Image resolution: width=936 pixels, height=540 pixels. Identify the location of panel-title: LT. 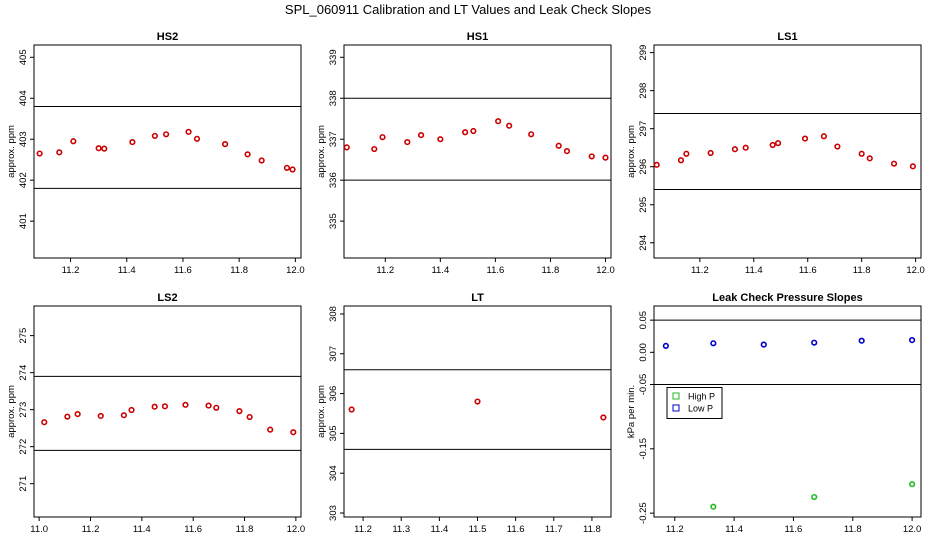
(477, 298).